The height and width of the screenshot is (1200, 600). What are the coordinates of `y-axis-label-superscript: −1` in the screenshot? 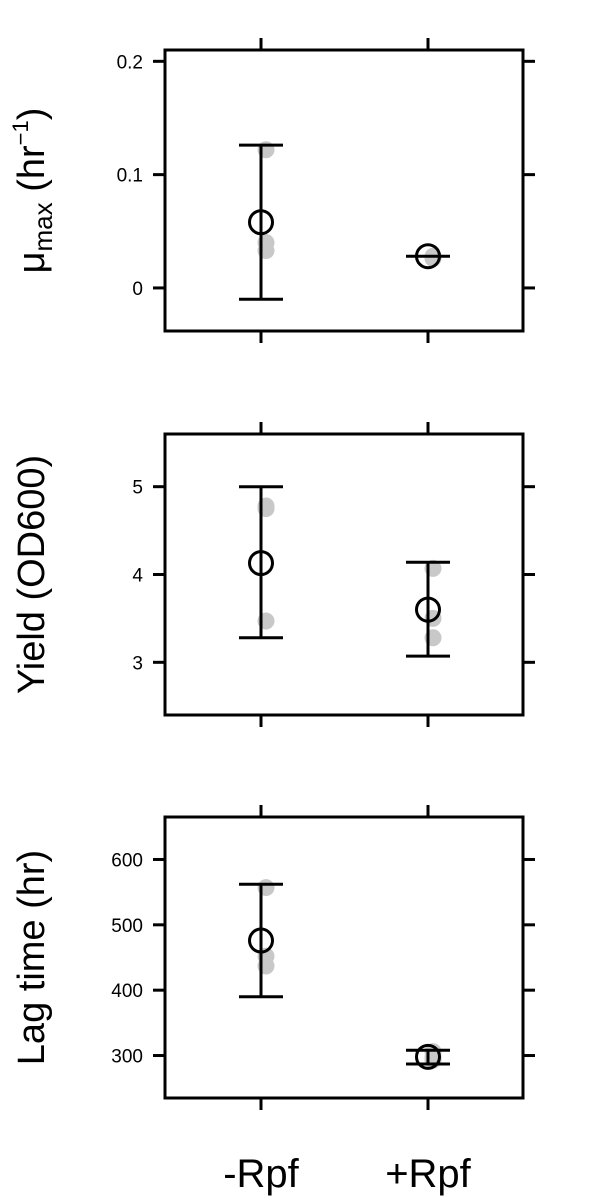 It's located at (20, 132).